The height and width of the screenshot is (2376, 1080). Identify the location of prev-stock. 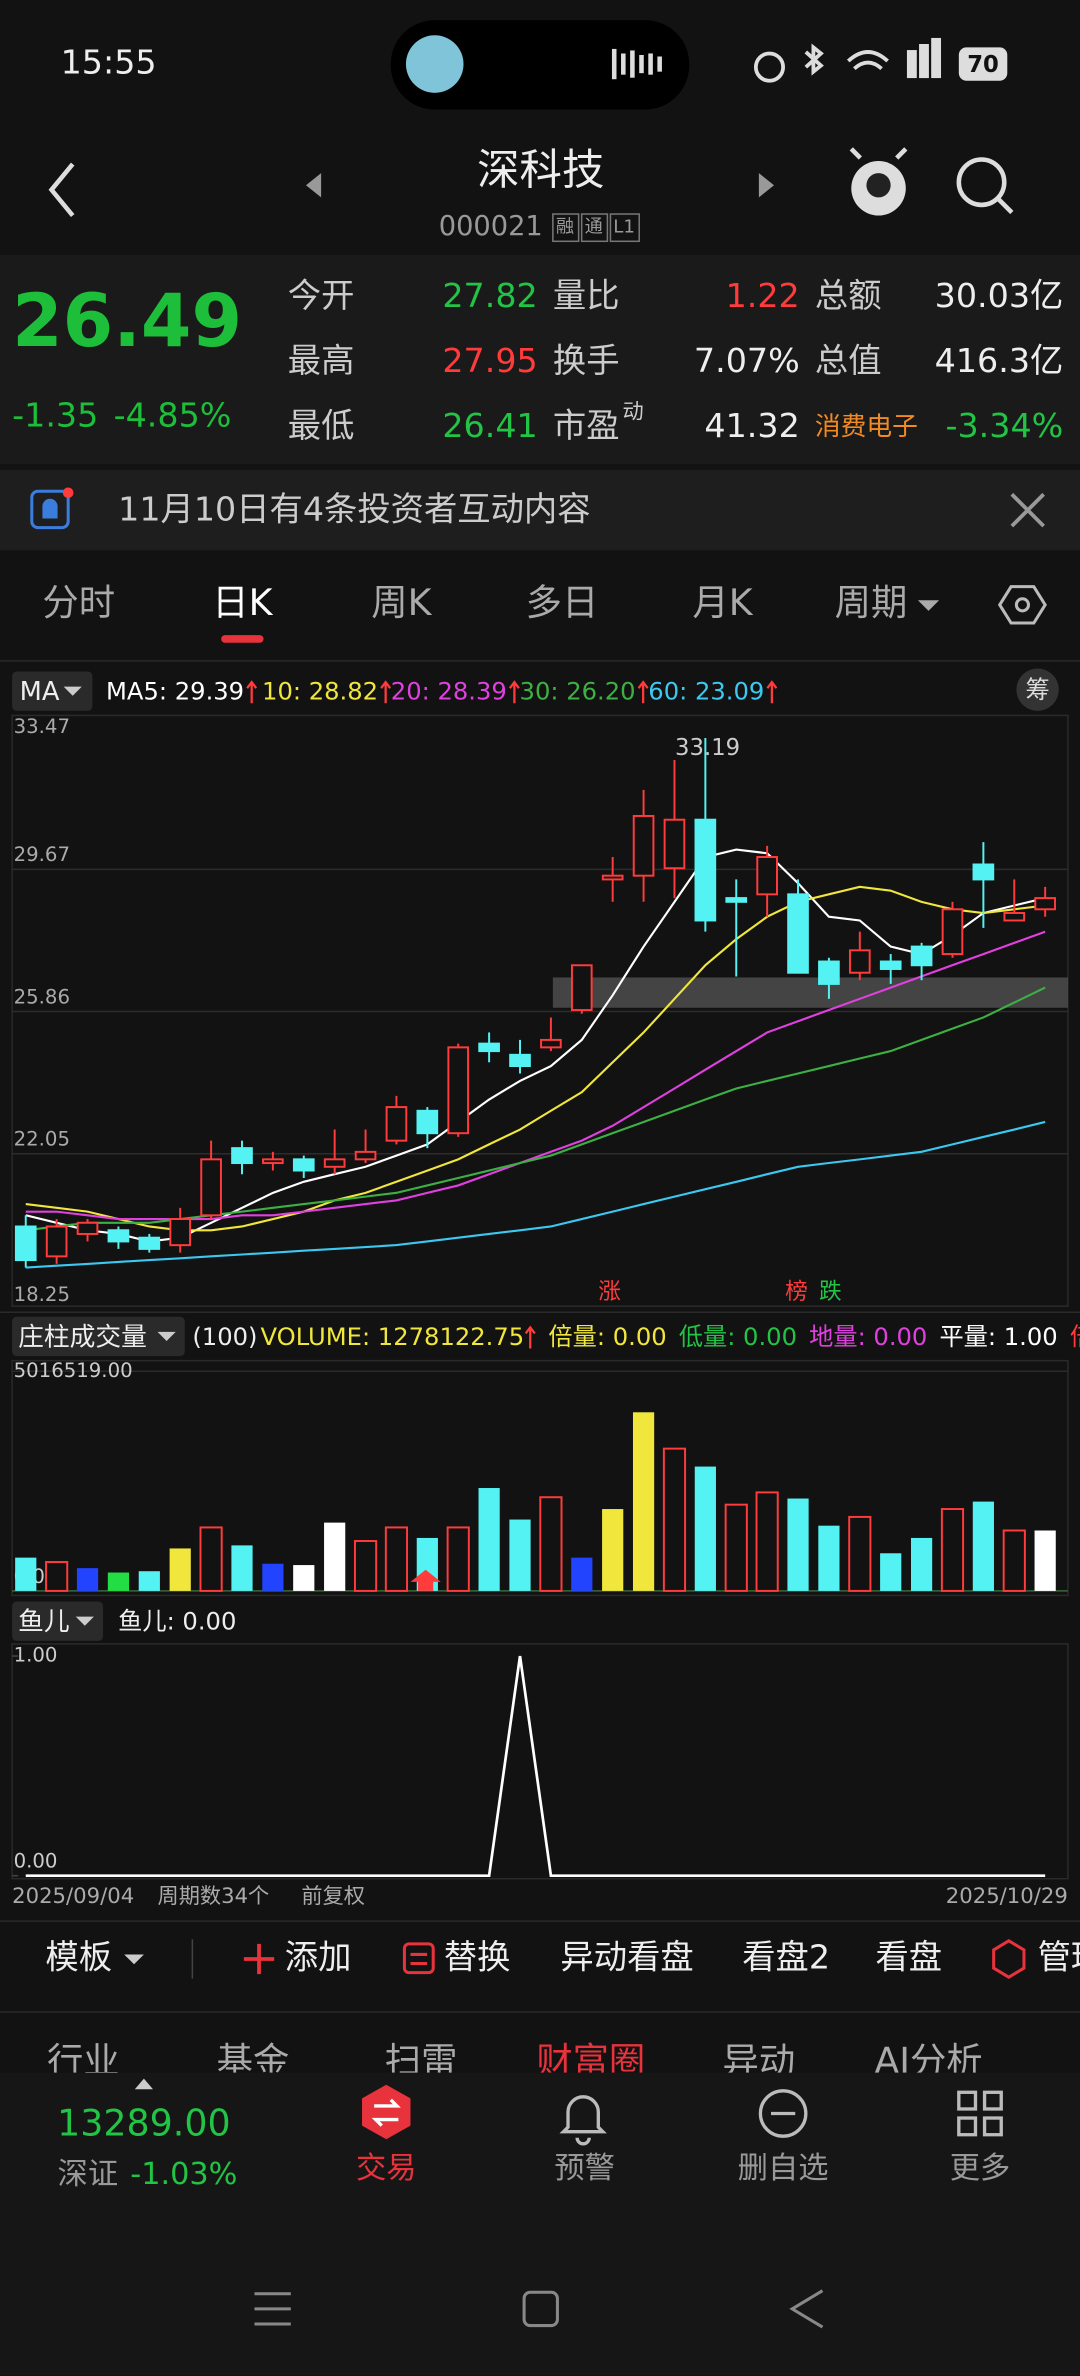
(313, 185).